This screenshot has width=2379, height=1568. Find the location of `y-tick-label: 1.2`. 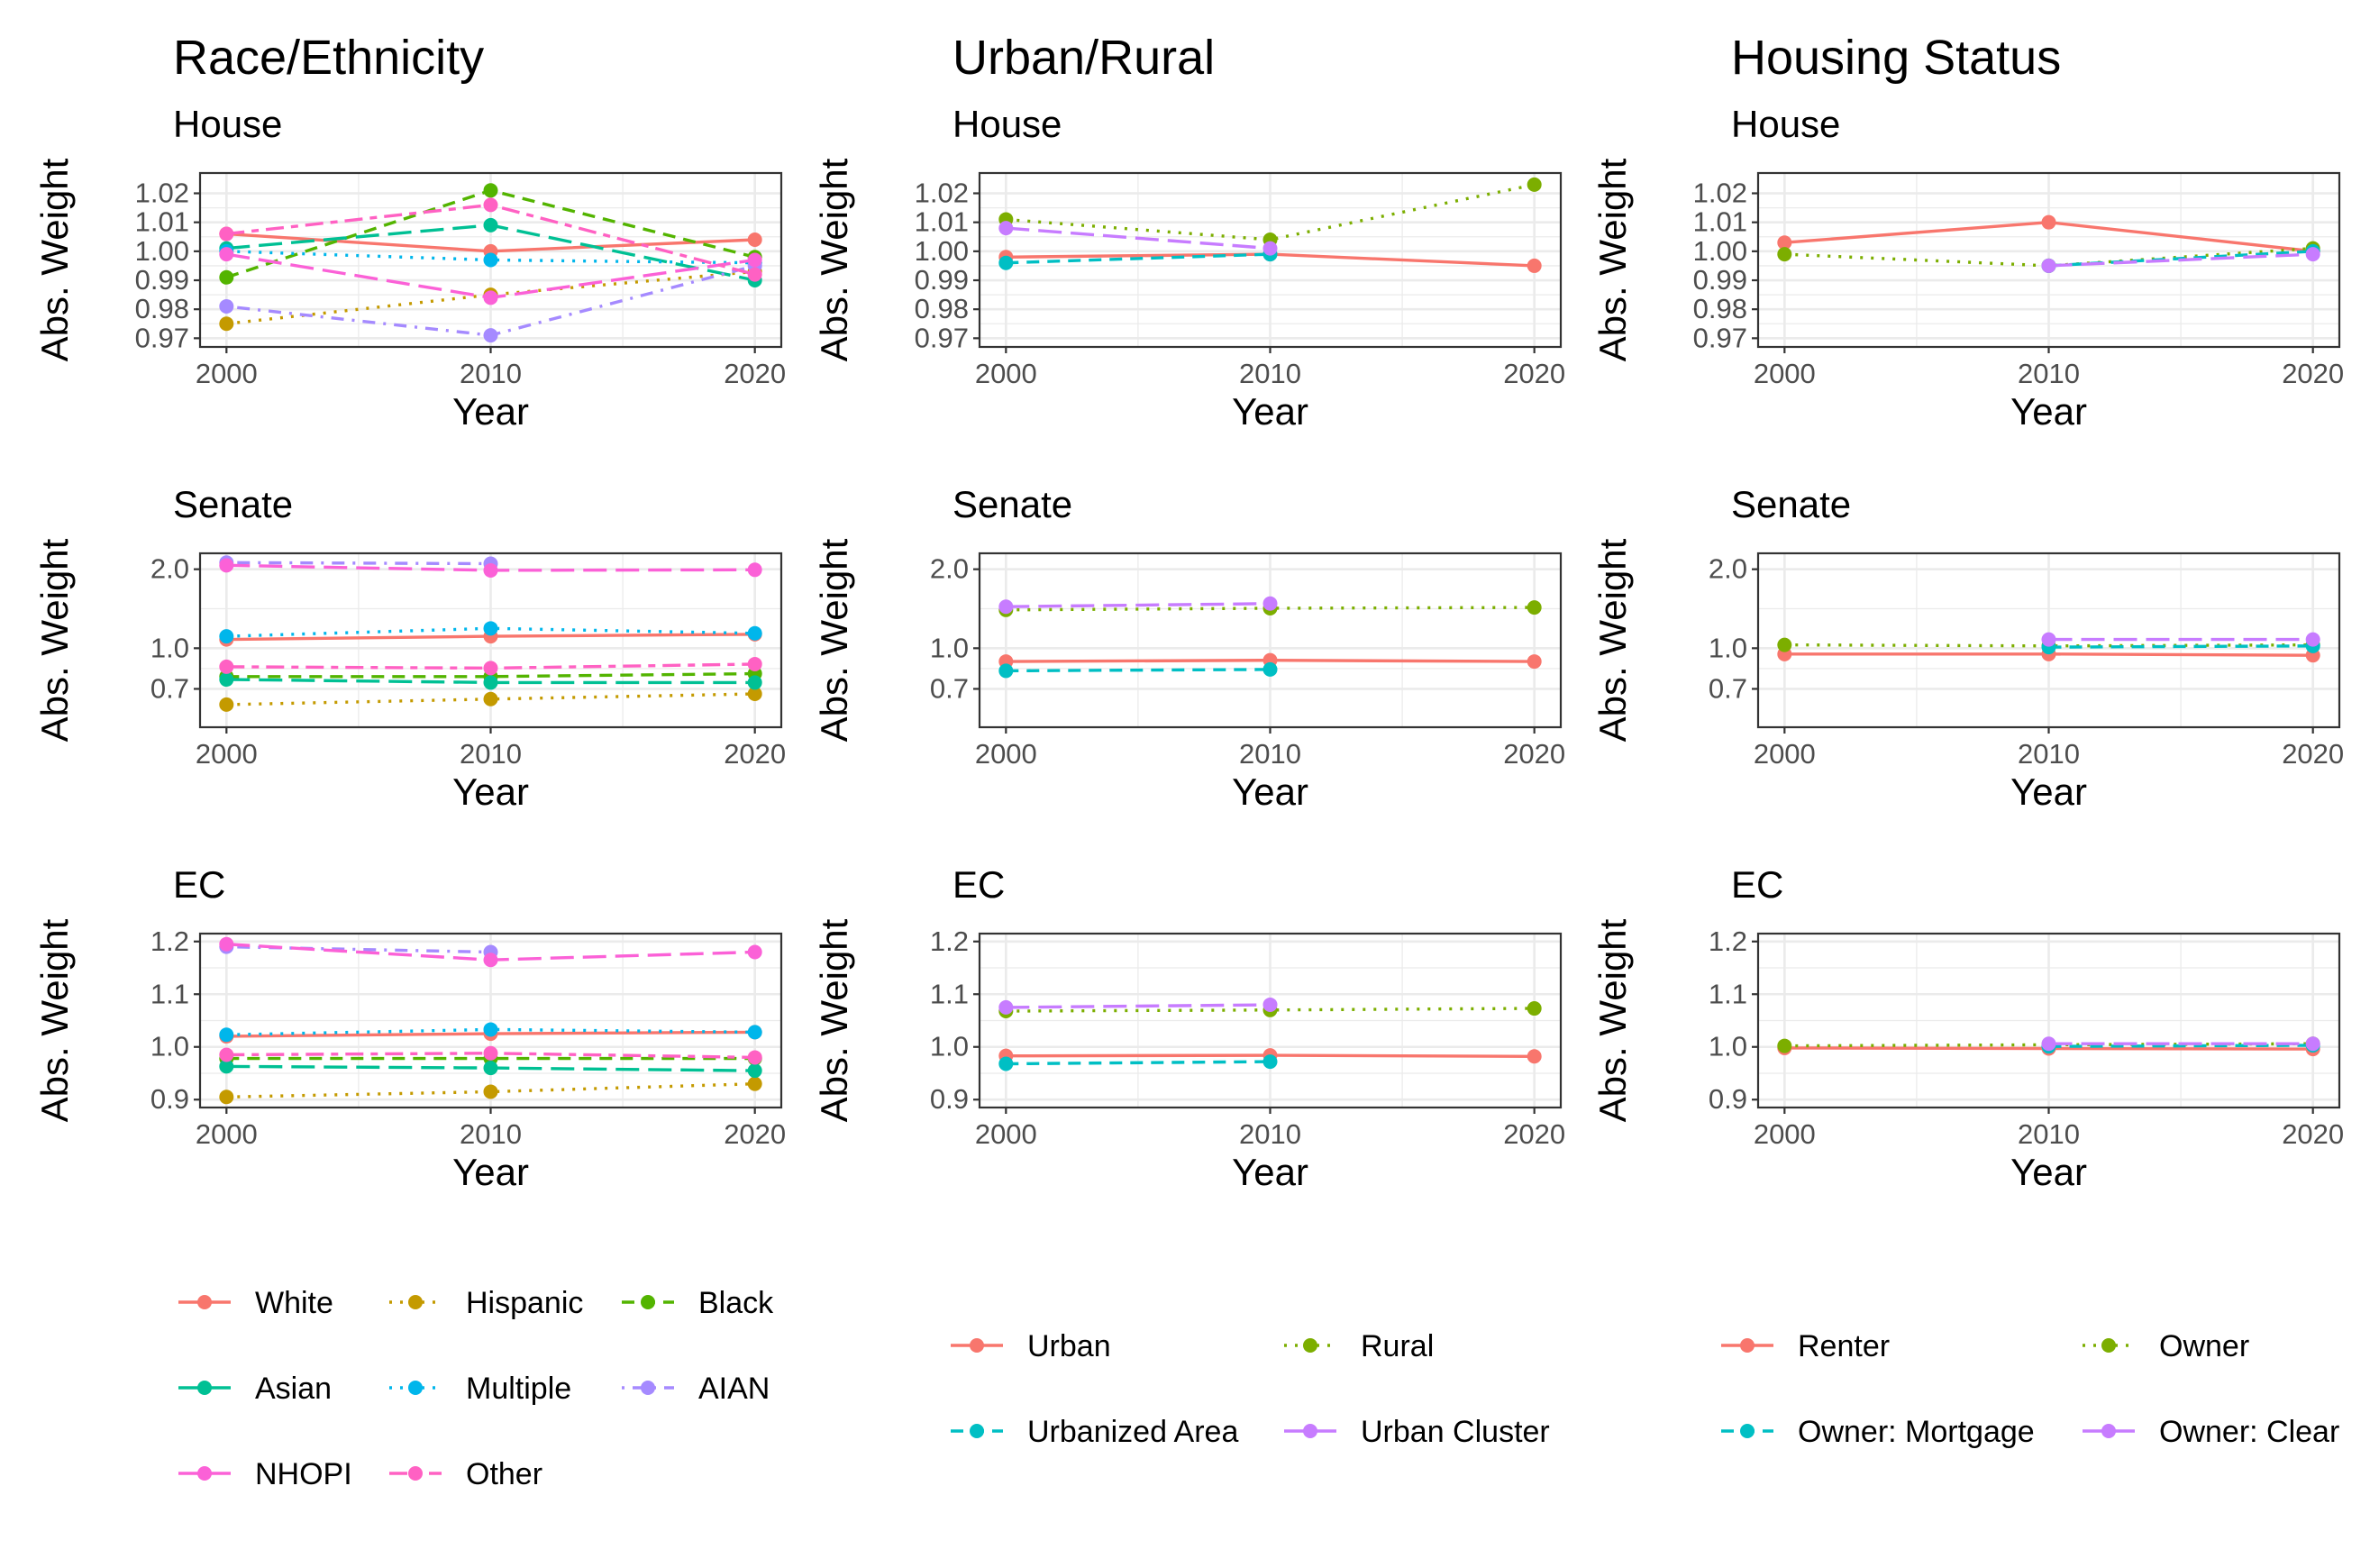

y-tick-label: 1.2 is located at coordinates (1728, 941).